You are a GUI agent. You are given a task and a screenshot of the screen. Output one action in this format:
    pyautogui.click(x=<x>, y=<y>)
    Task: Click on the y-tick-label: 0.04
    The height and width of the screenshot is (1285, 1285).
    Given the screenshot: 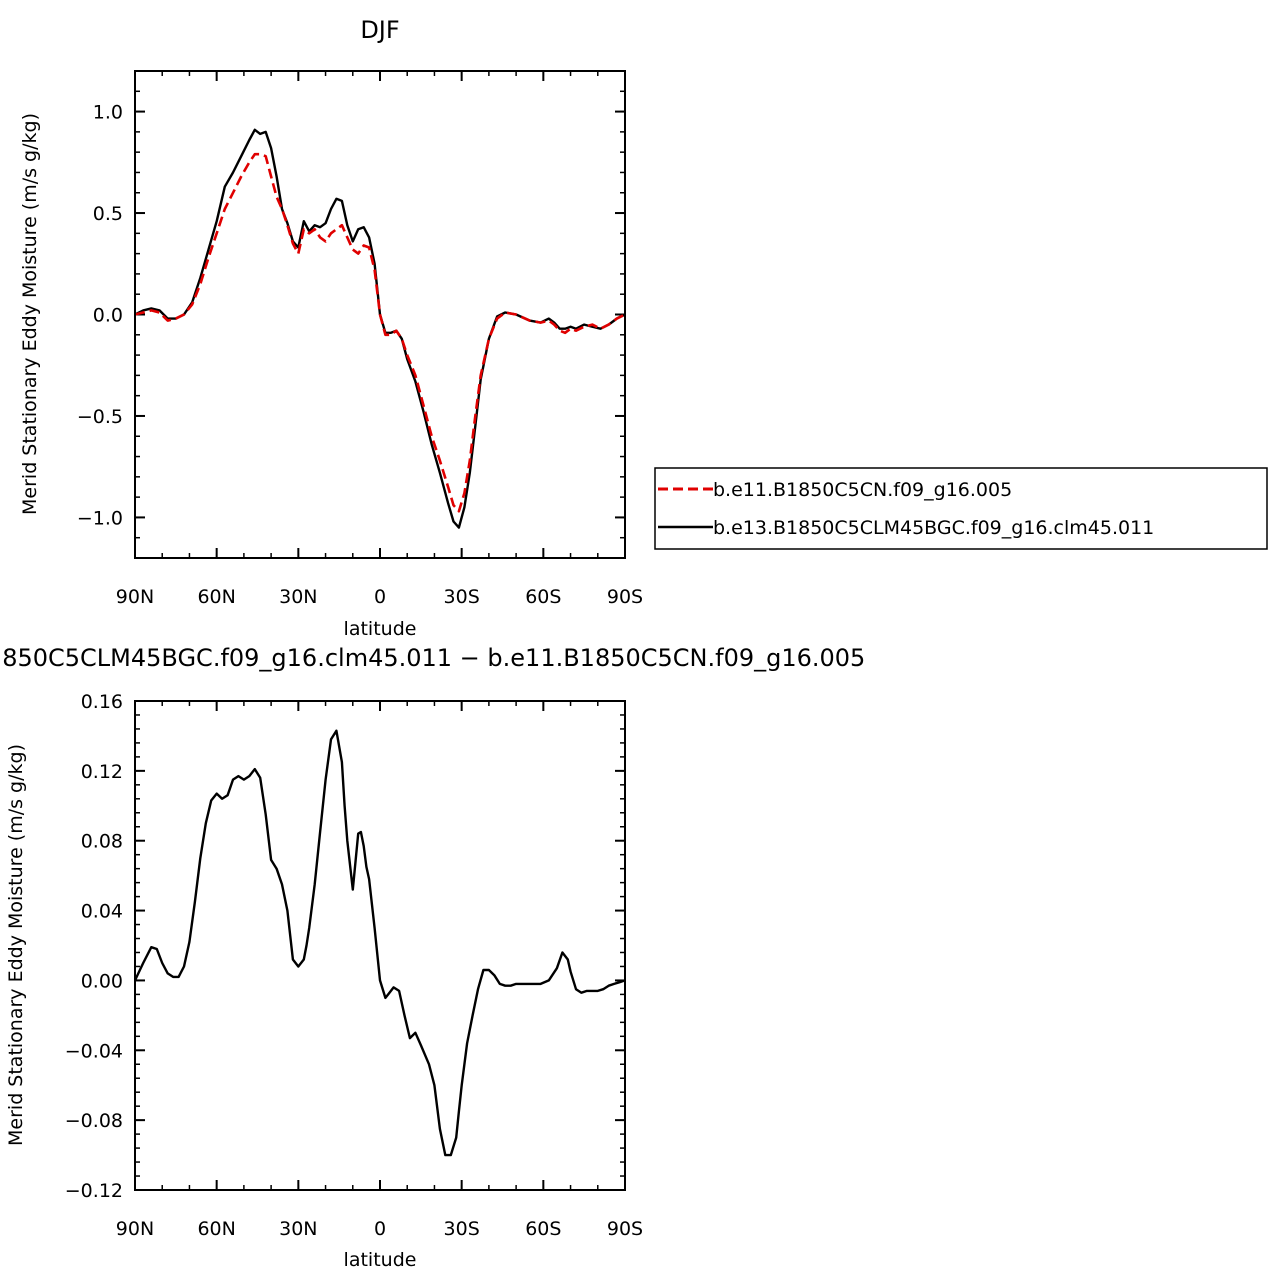 What is the action you would take?
    pyautogui.click(x=102, y=912)
    